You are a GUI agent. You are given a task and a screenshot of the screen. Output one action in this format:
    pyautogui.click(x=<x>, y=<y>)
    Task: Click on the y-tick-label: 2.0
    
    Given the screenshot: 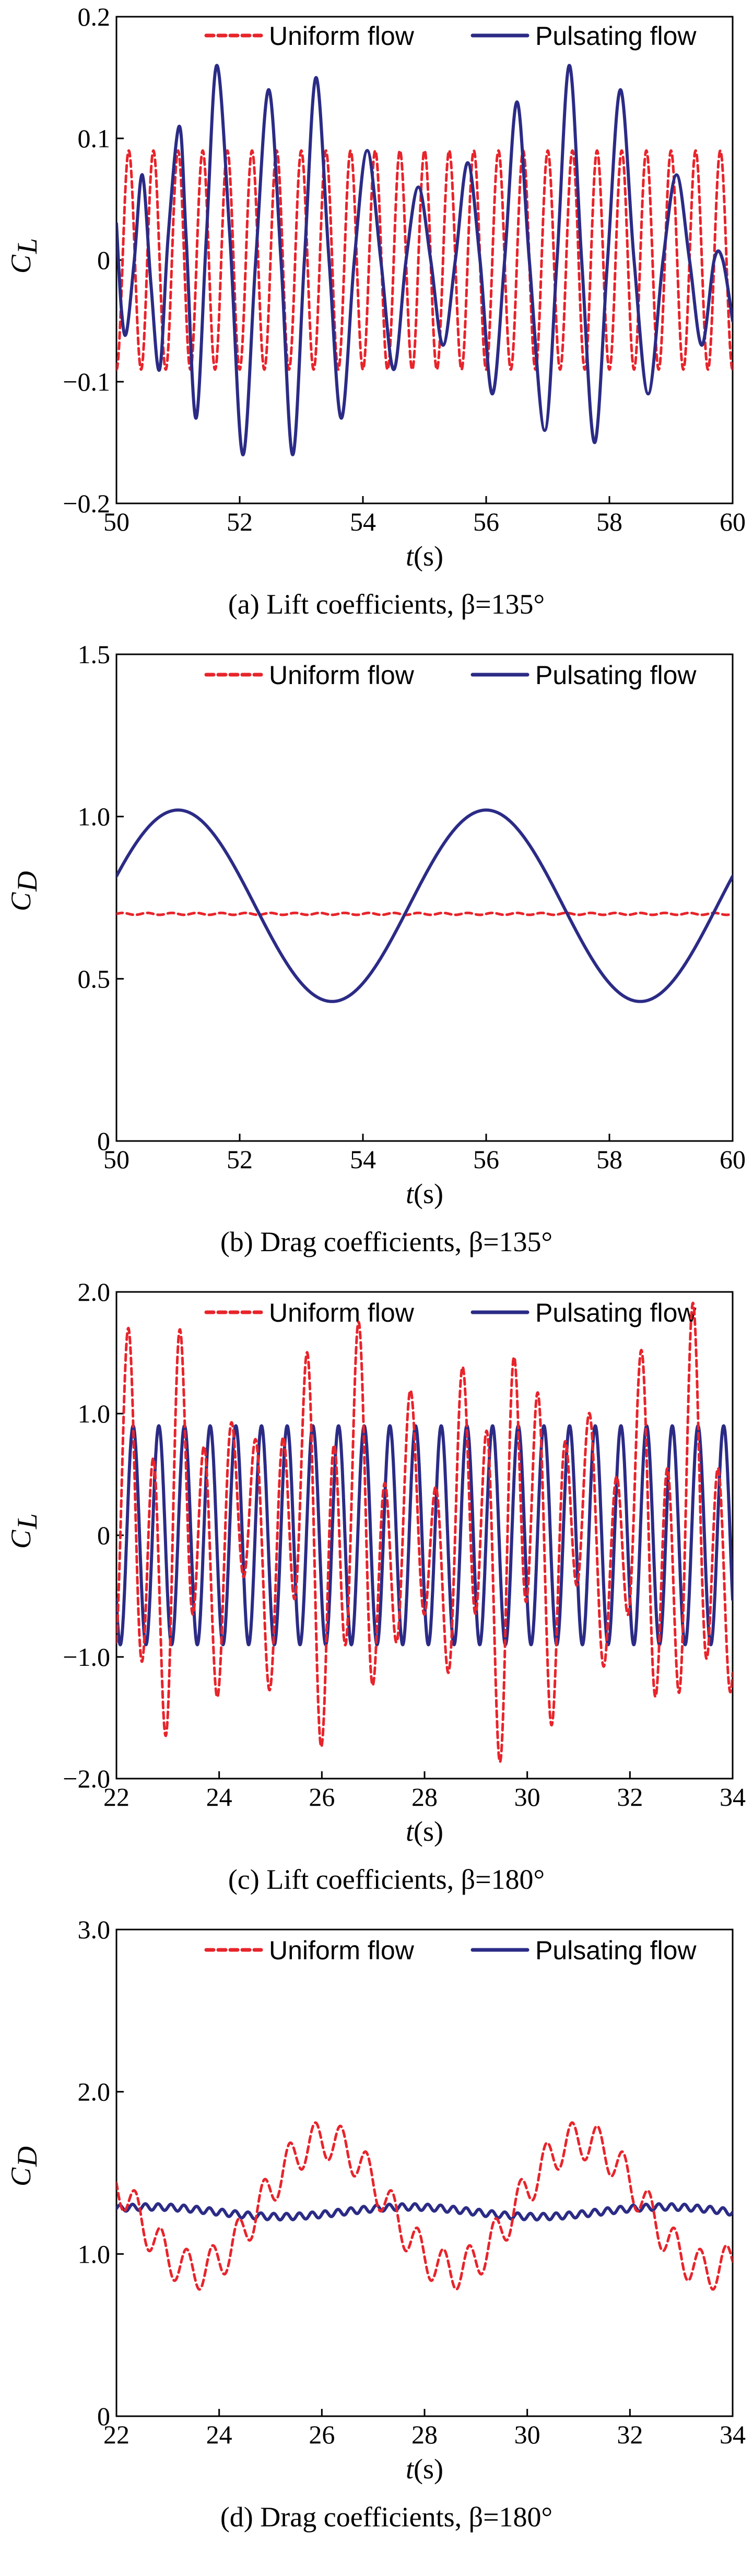 What is the action you would take?
    pyautogui.click(x=94, y=2092)
    